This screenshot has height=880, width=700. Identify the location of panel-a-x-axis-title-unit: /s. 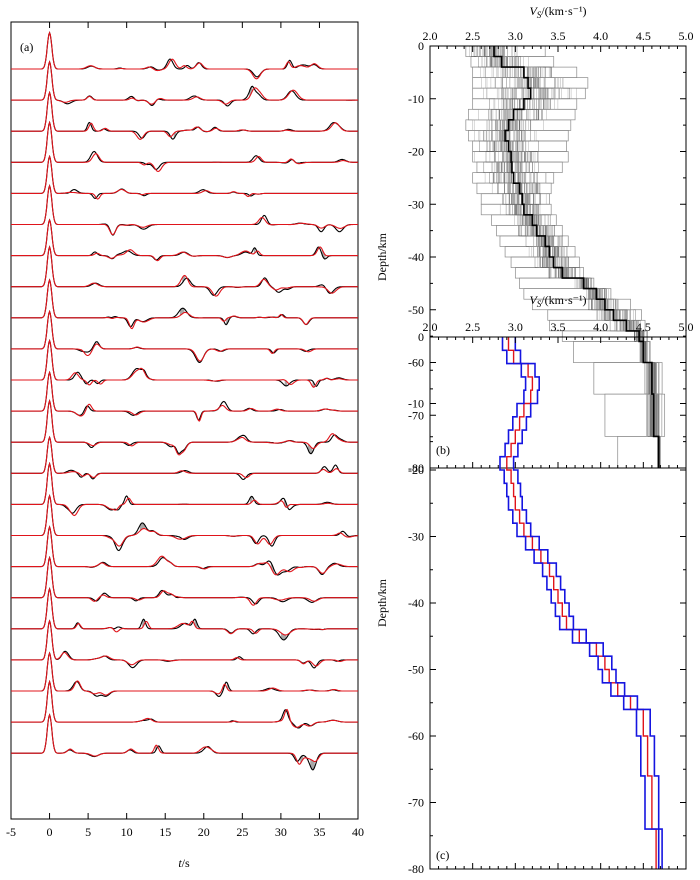
(186, 863).